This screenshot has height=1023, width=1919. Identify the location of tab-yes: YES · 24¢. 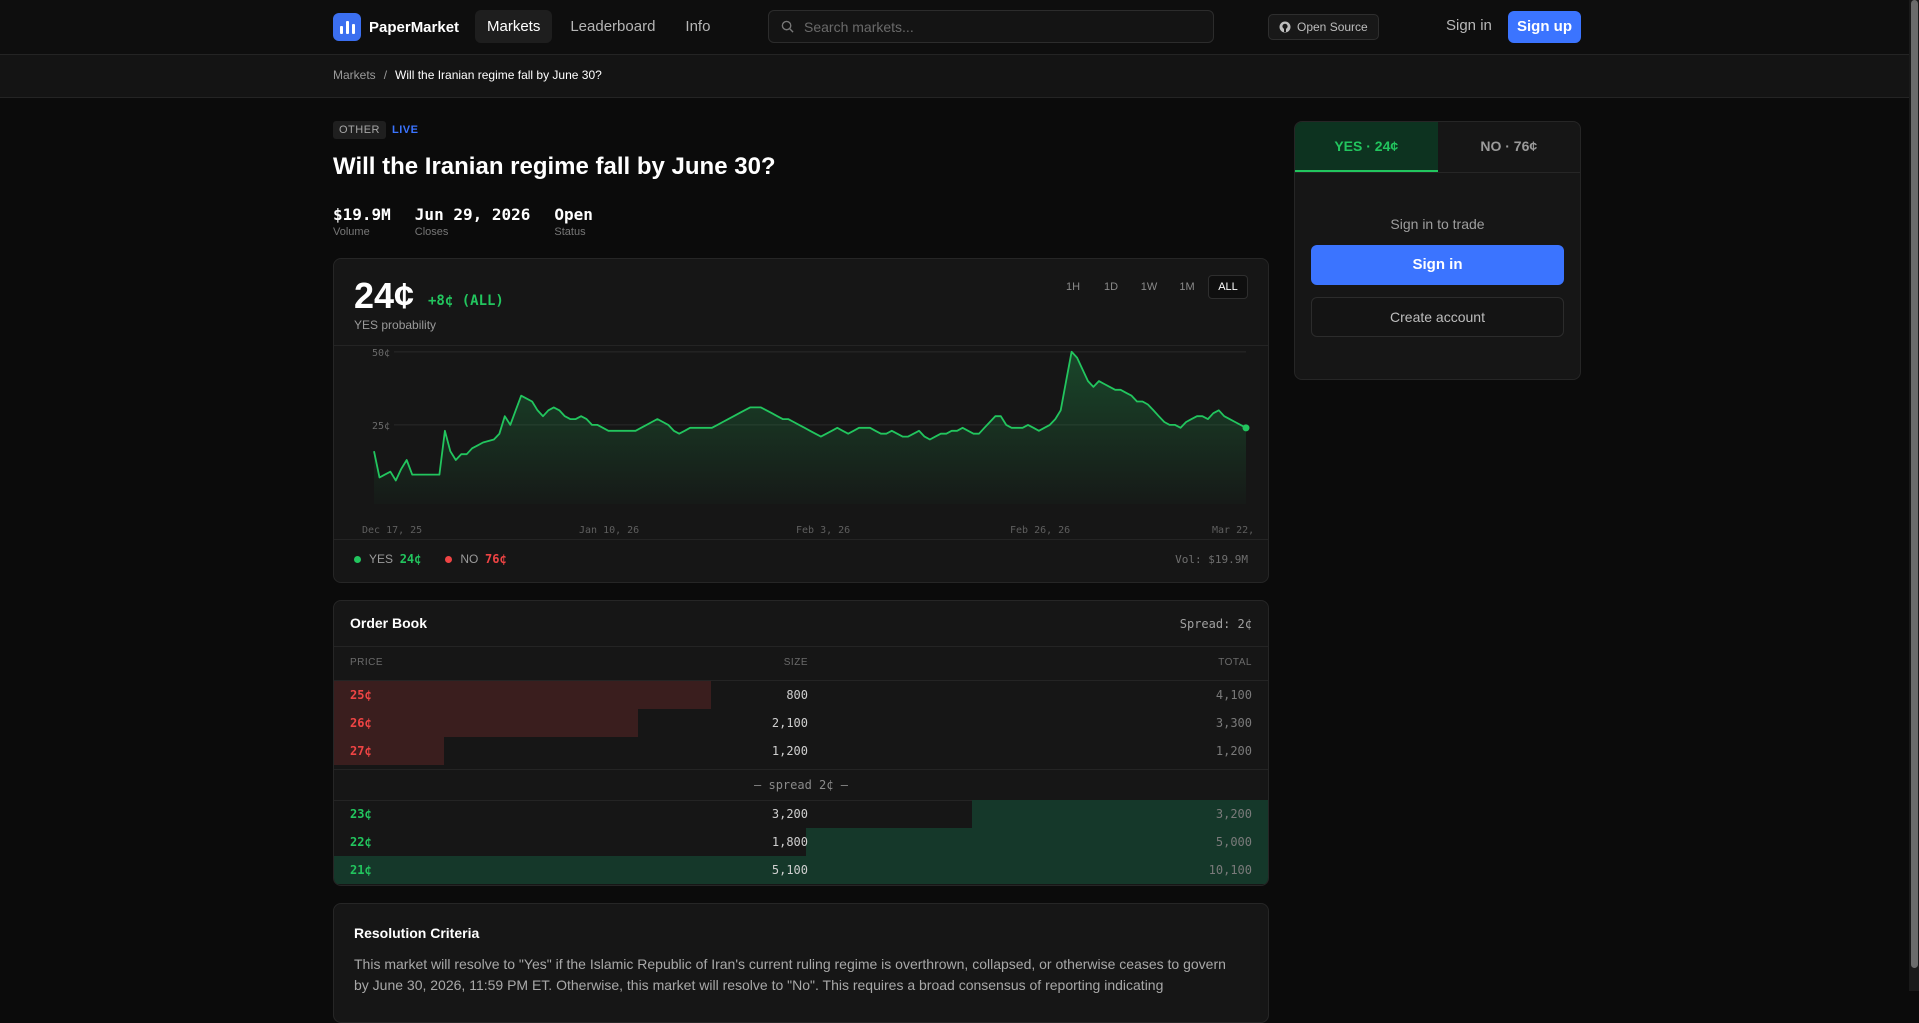
(1366, 147).